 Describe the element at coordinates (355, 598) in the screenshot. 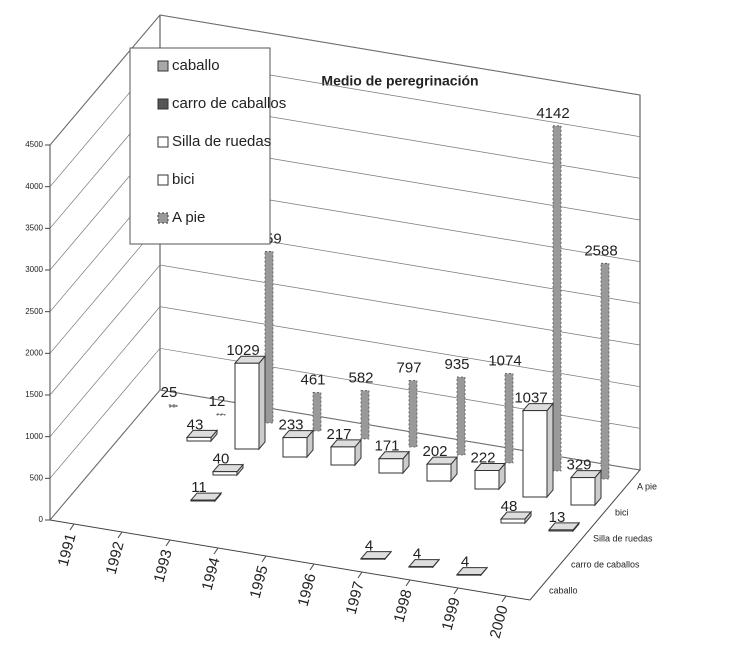

I see `x-tick-label: 1997` at that location.